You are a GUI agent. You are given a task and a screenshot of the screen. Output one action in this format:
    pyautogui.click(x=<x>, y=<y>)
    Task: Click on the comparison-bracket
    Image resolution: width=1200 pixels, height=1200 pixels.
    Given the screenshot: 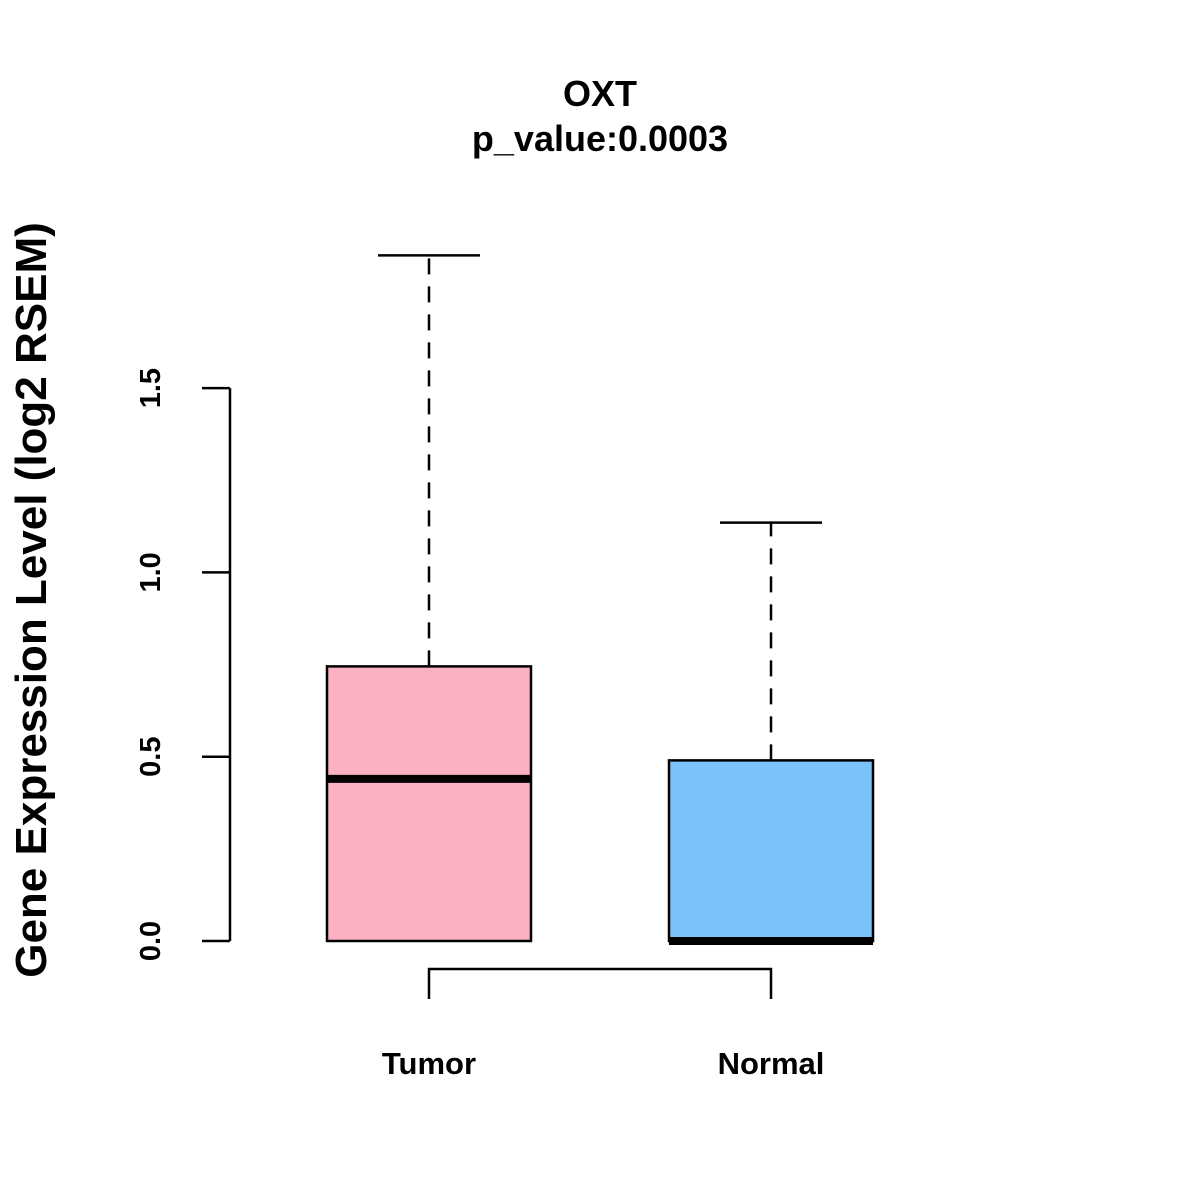 What is the action you would take?
    pyautogui.click(x=600, y=983)
    